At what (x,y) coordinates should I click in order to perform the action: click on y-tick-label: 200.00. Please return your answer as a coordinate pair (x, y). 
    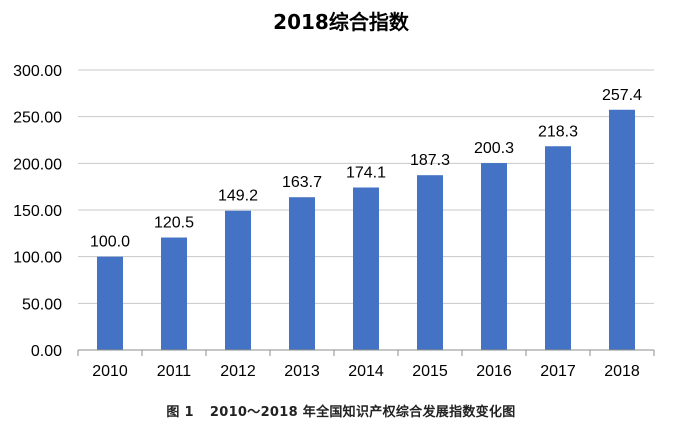
    Looking at the image, I should click on (37, 164).